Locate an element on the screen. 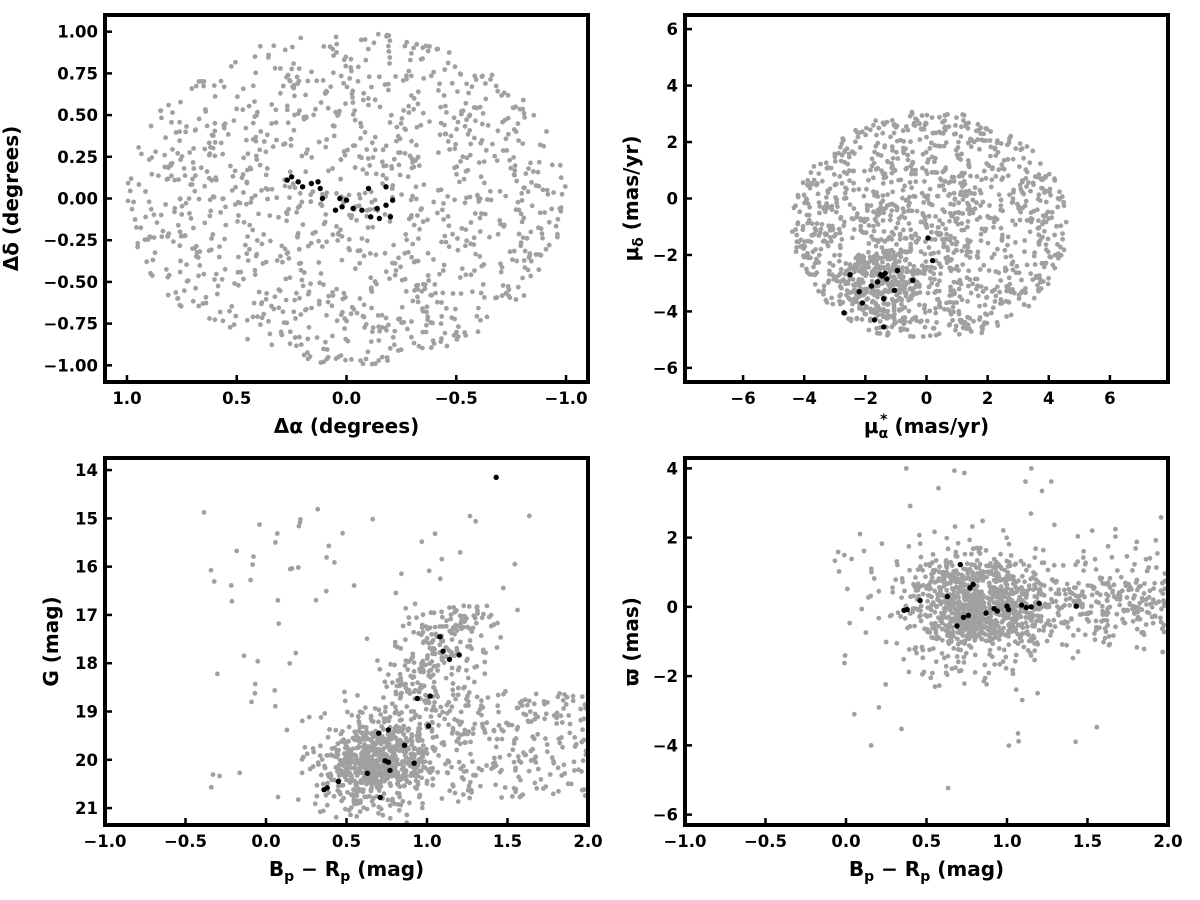  y-tick-label: 16 is located at coordinates (86, 567).